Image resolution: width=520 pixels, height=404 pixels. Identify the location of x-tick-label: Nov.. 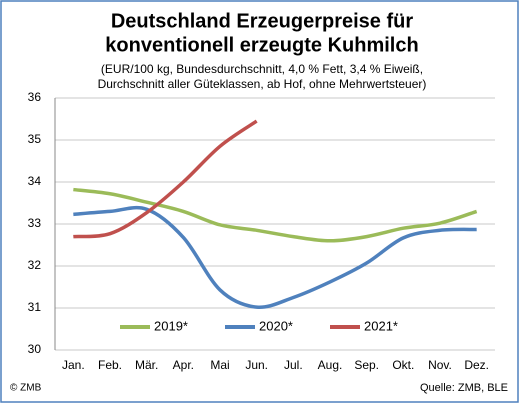
(440, 365).